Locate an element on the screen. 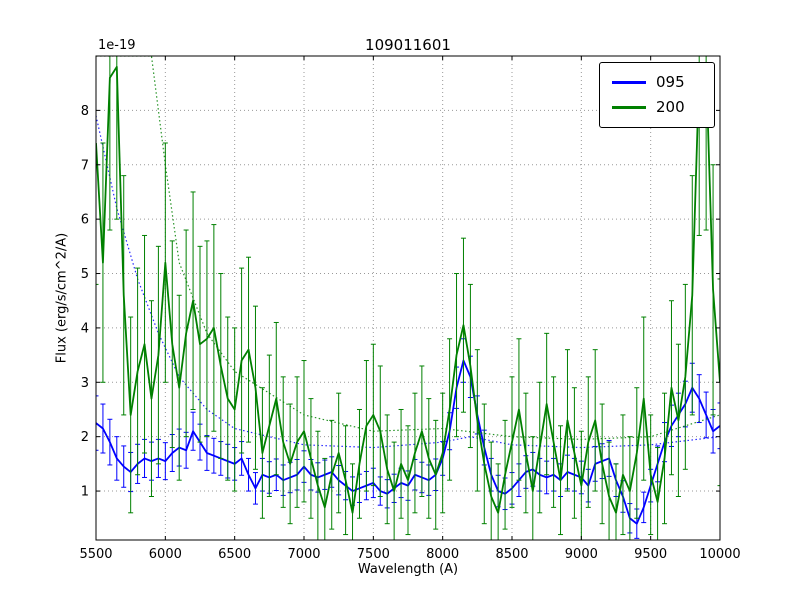  legend-item-095: 095 is located at coordinates (657, 82).